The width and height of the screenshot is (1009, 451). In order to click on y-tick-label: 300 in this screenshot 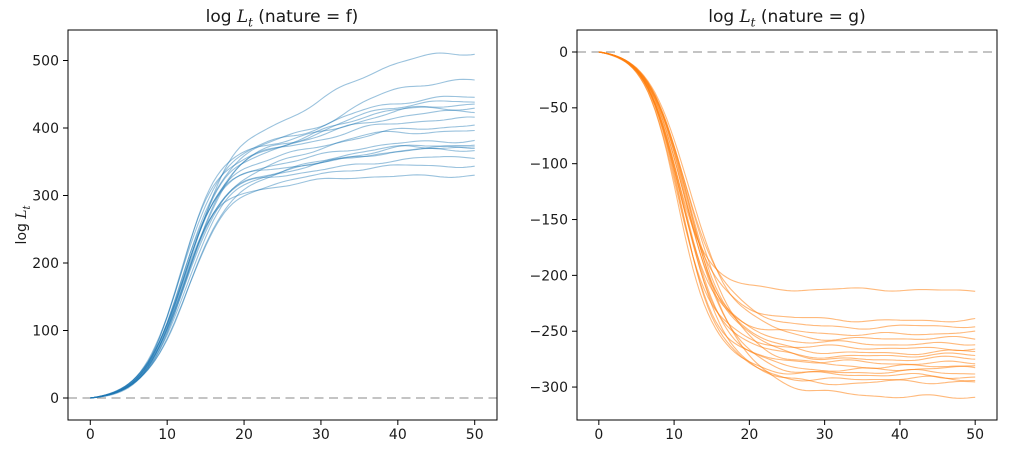, I will do `click(45, 196)`.